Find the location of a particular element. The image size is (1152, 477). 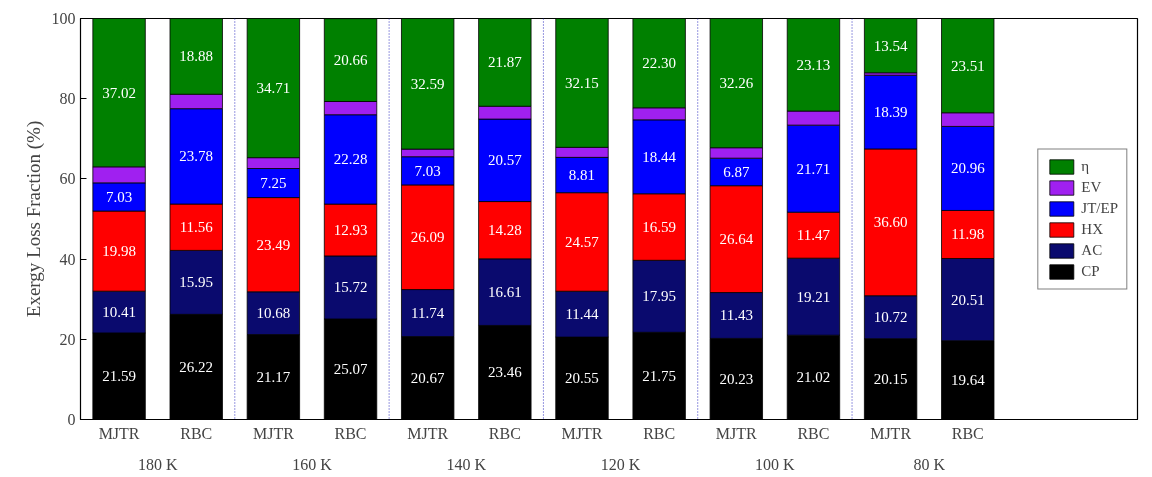

data-label: 23.13 is located at coordinates (813, 64).